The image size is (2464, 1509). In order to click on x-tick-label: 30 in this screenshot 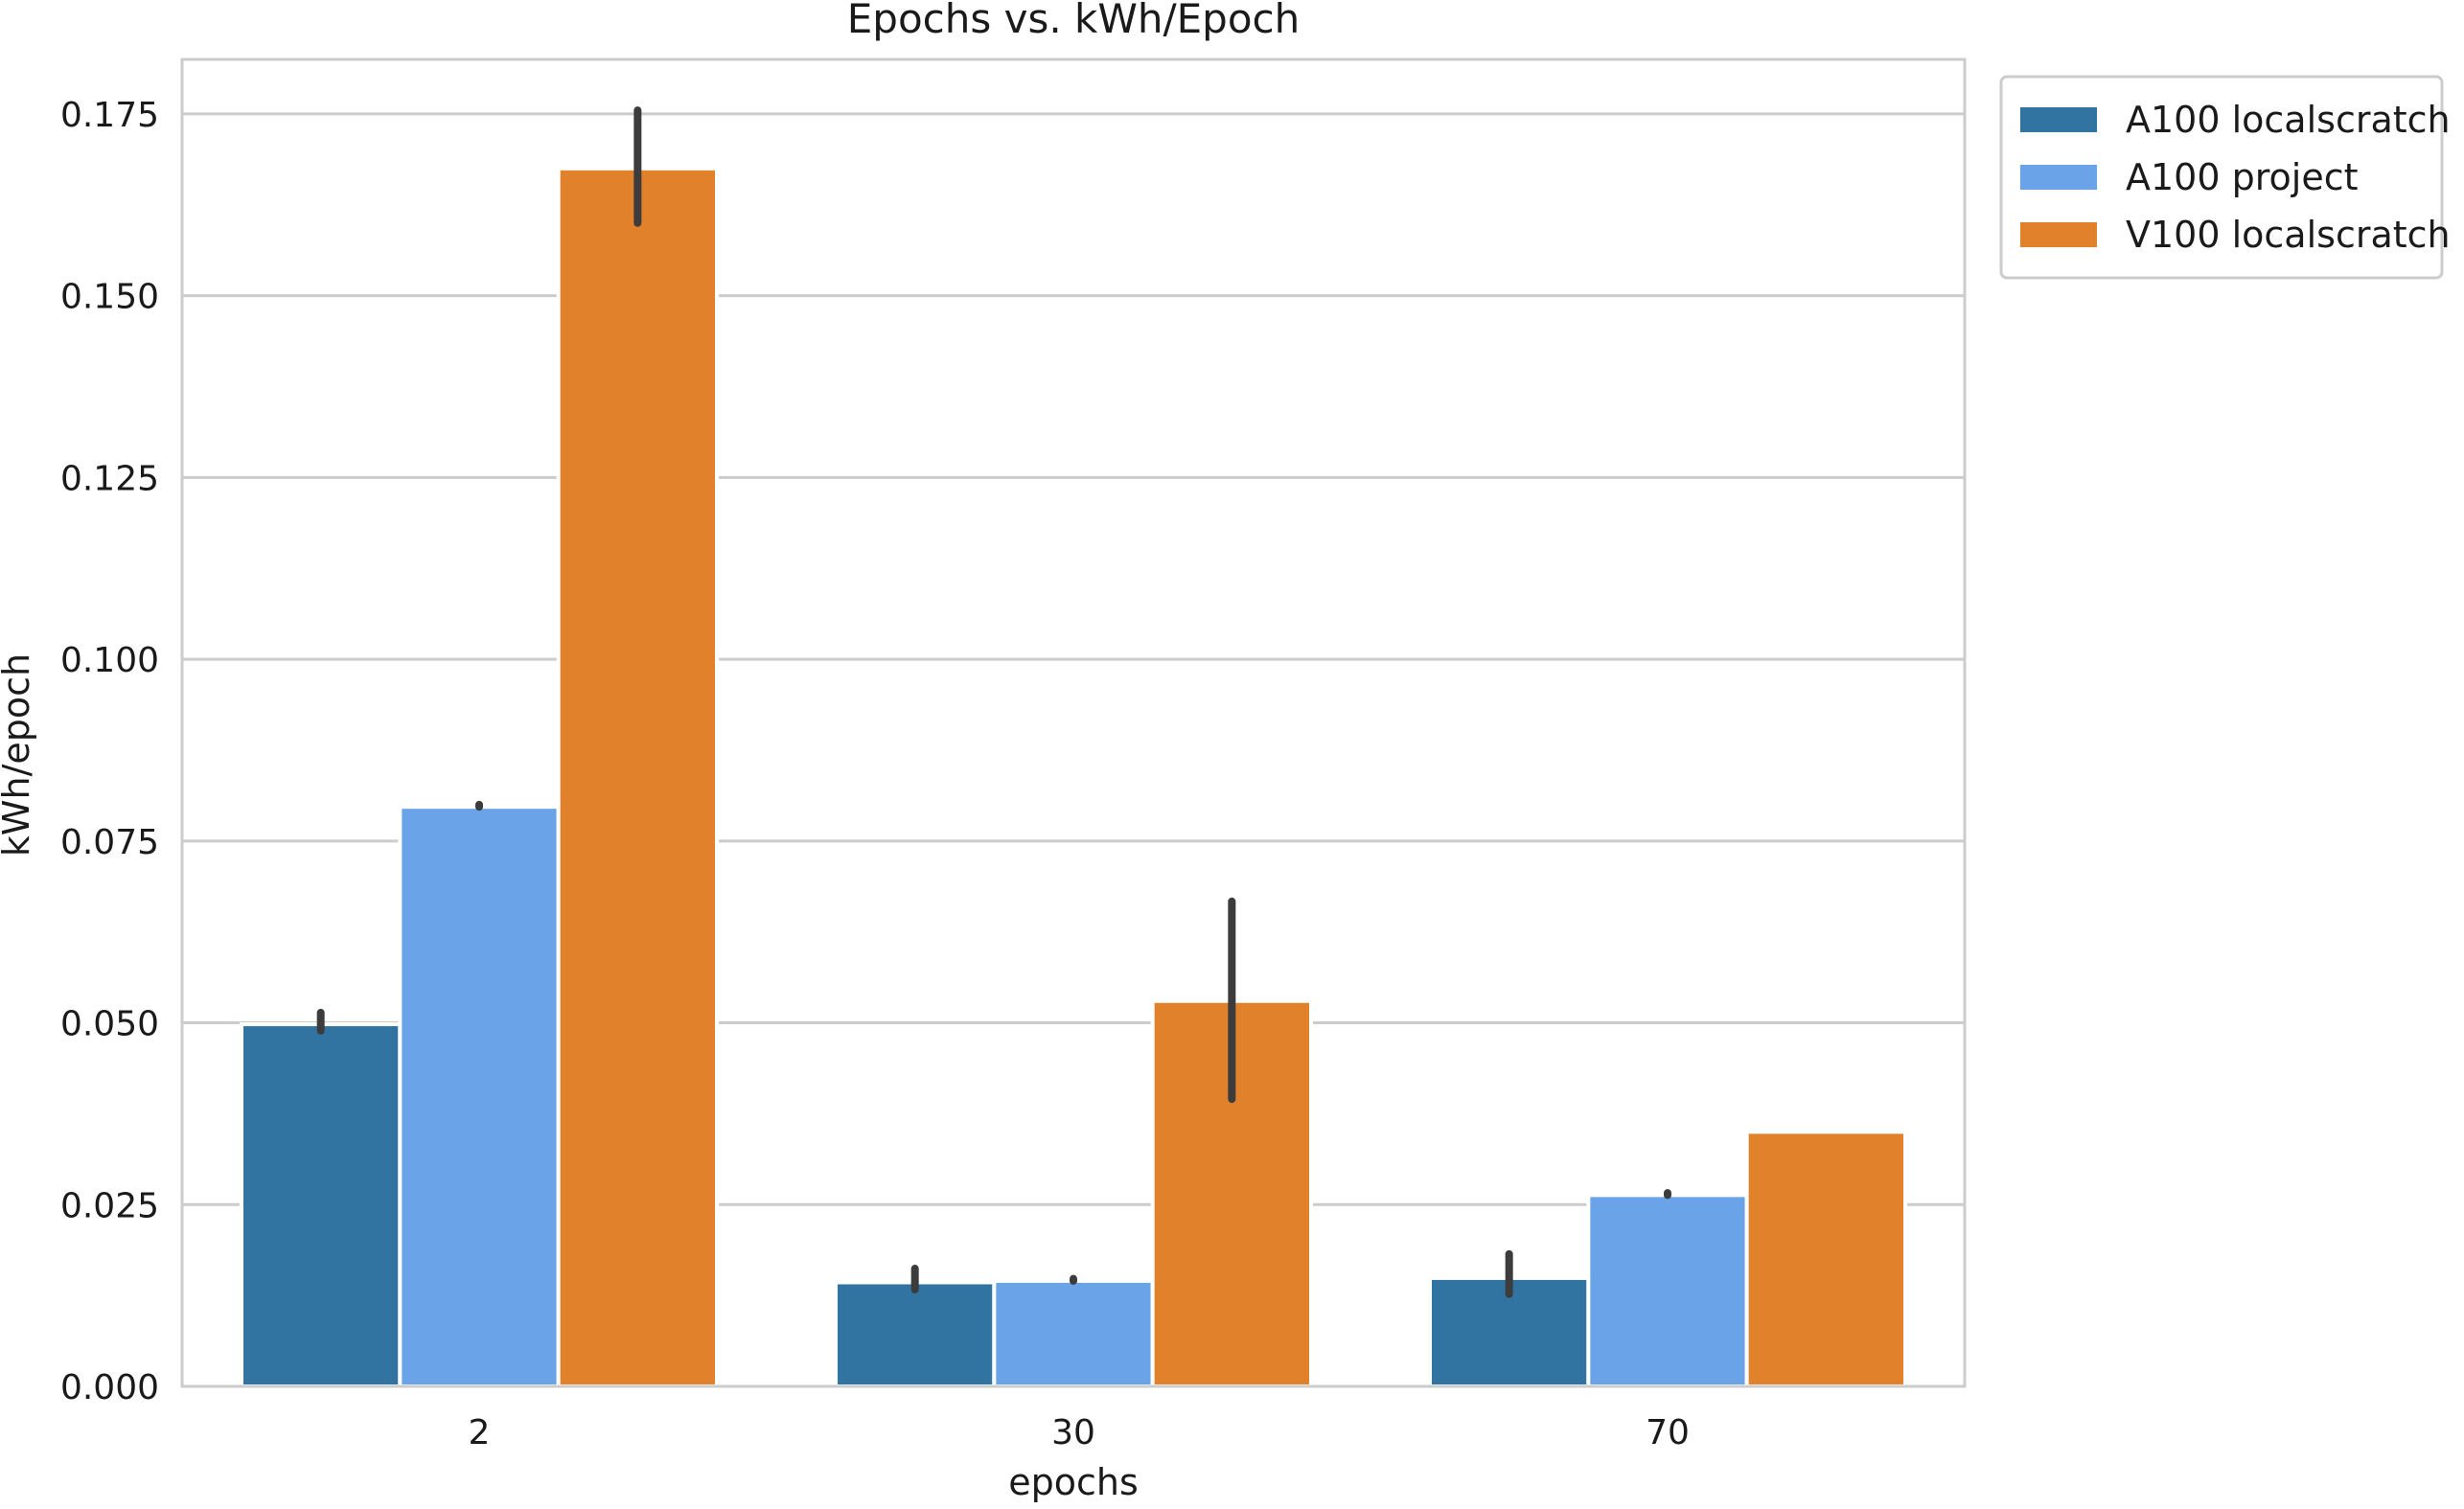, I will do `click(1073, 1432)`.